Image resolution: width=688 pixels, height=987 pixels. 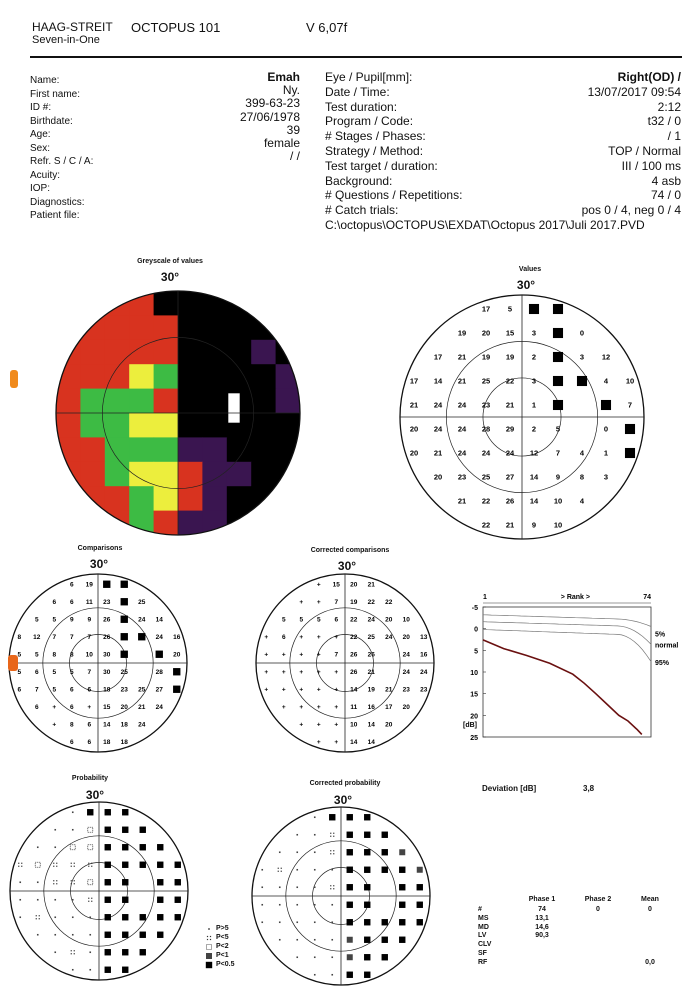 What do you see at coordinates (72, 27) in the screenshot?
I see `brand-line1: HAAG-STREIT` at bounding box center [72, 27].